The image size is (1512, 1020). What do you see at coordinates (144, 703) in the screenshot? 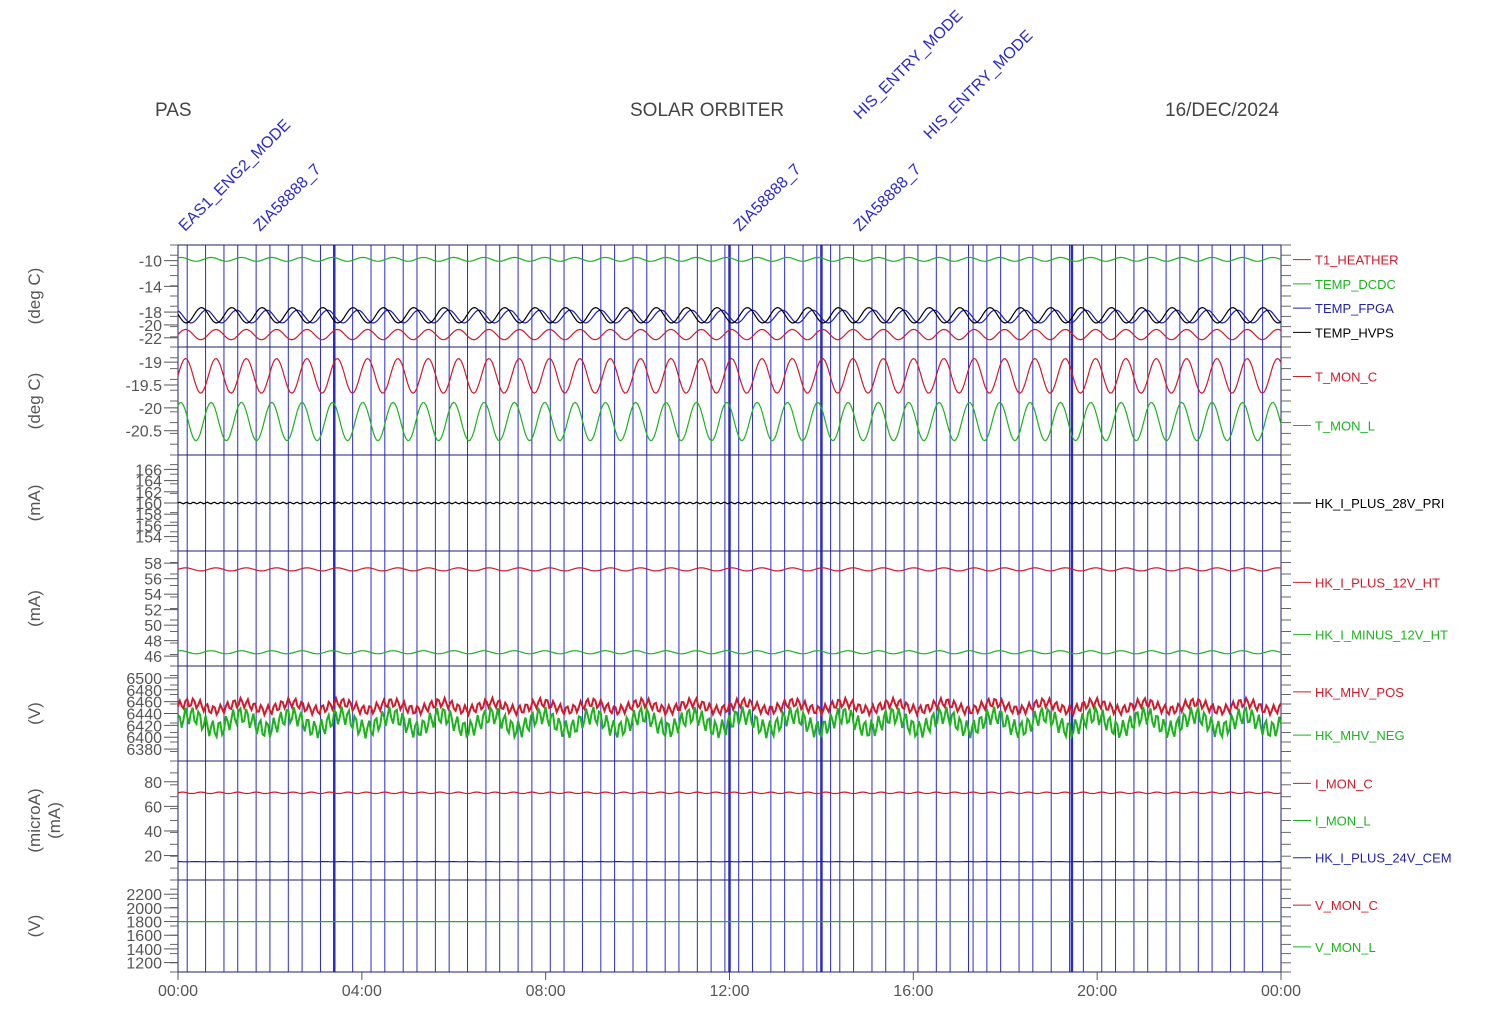
I see `panel-4-tick-label-2: 6460` at bounding box center [144, 703].